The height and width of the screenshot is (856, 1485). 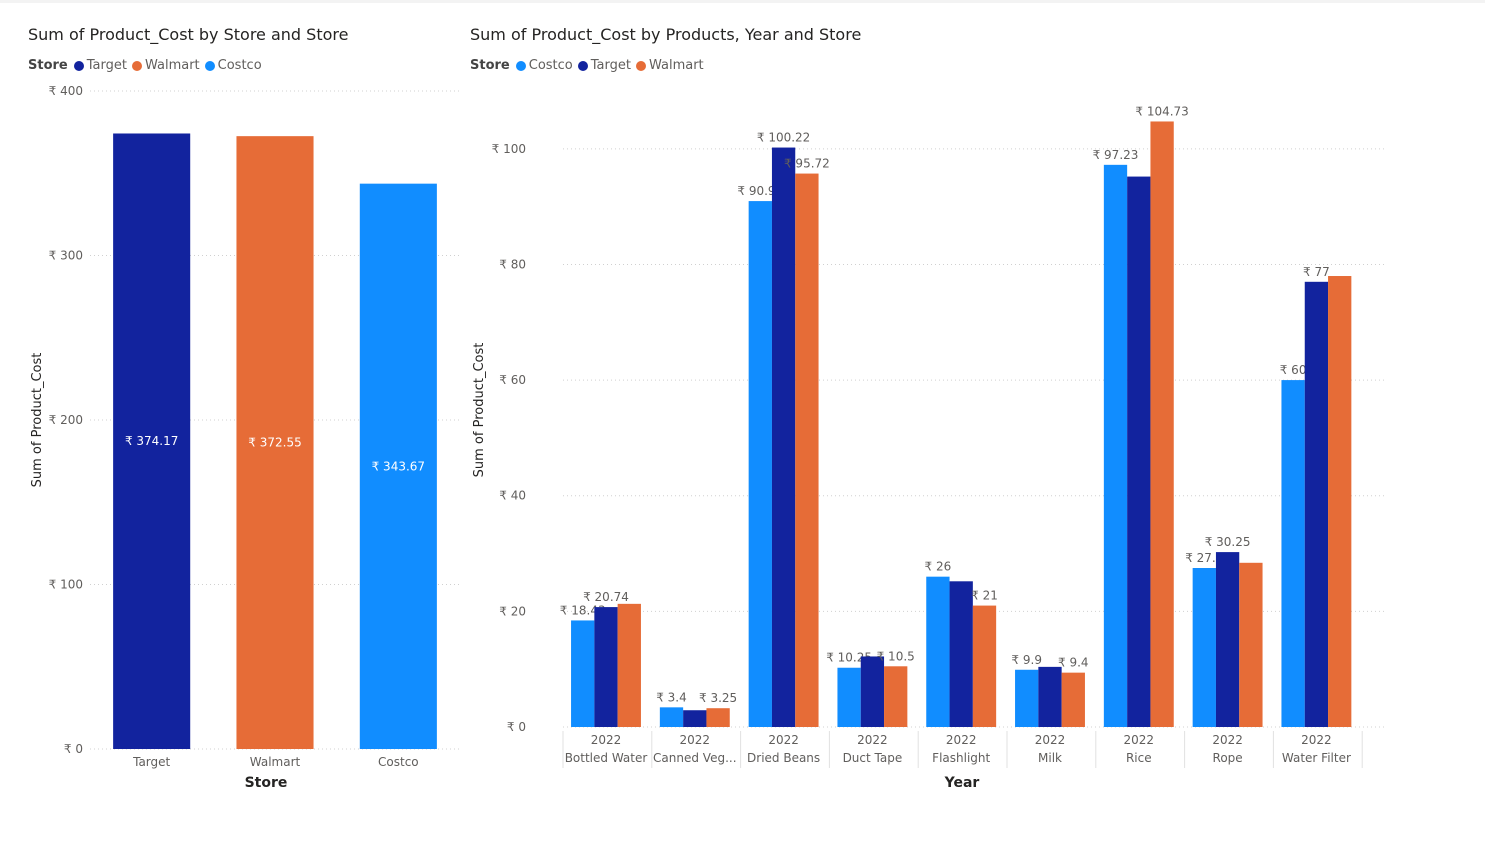 I want to click on x-tick-product-label: Flashlight, so click(x=961, y=758).